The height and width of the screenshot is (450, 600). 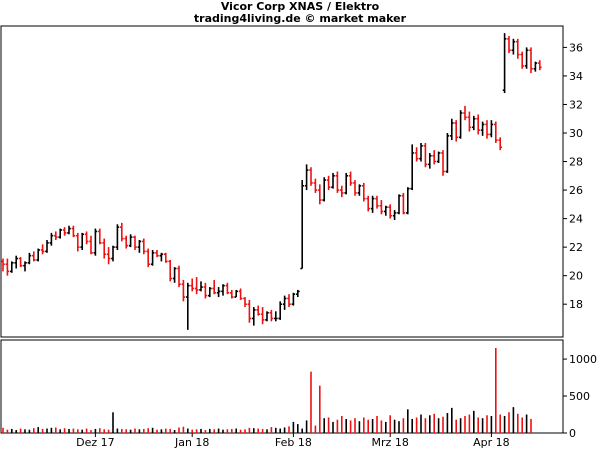 What do you see at coordinates (491, 442) in the screenshot?
I see `x-tick-label: Apr 18` at bounding box center [491, 442].